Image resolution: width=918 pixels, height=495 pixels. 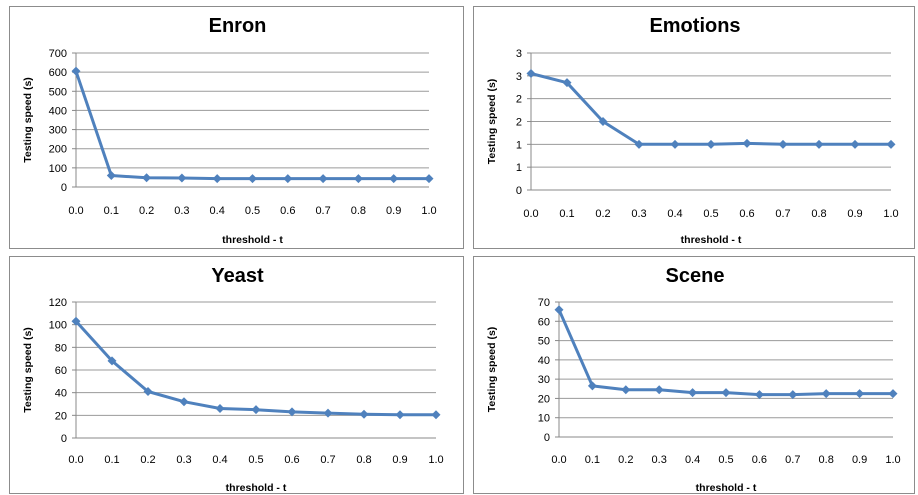 I want to click on scene-series-line, so click(x=725, y=353).